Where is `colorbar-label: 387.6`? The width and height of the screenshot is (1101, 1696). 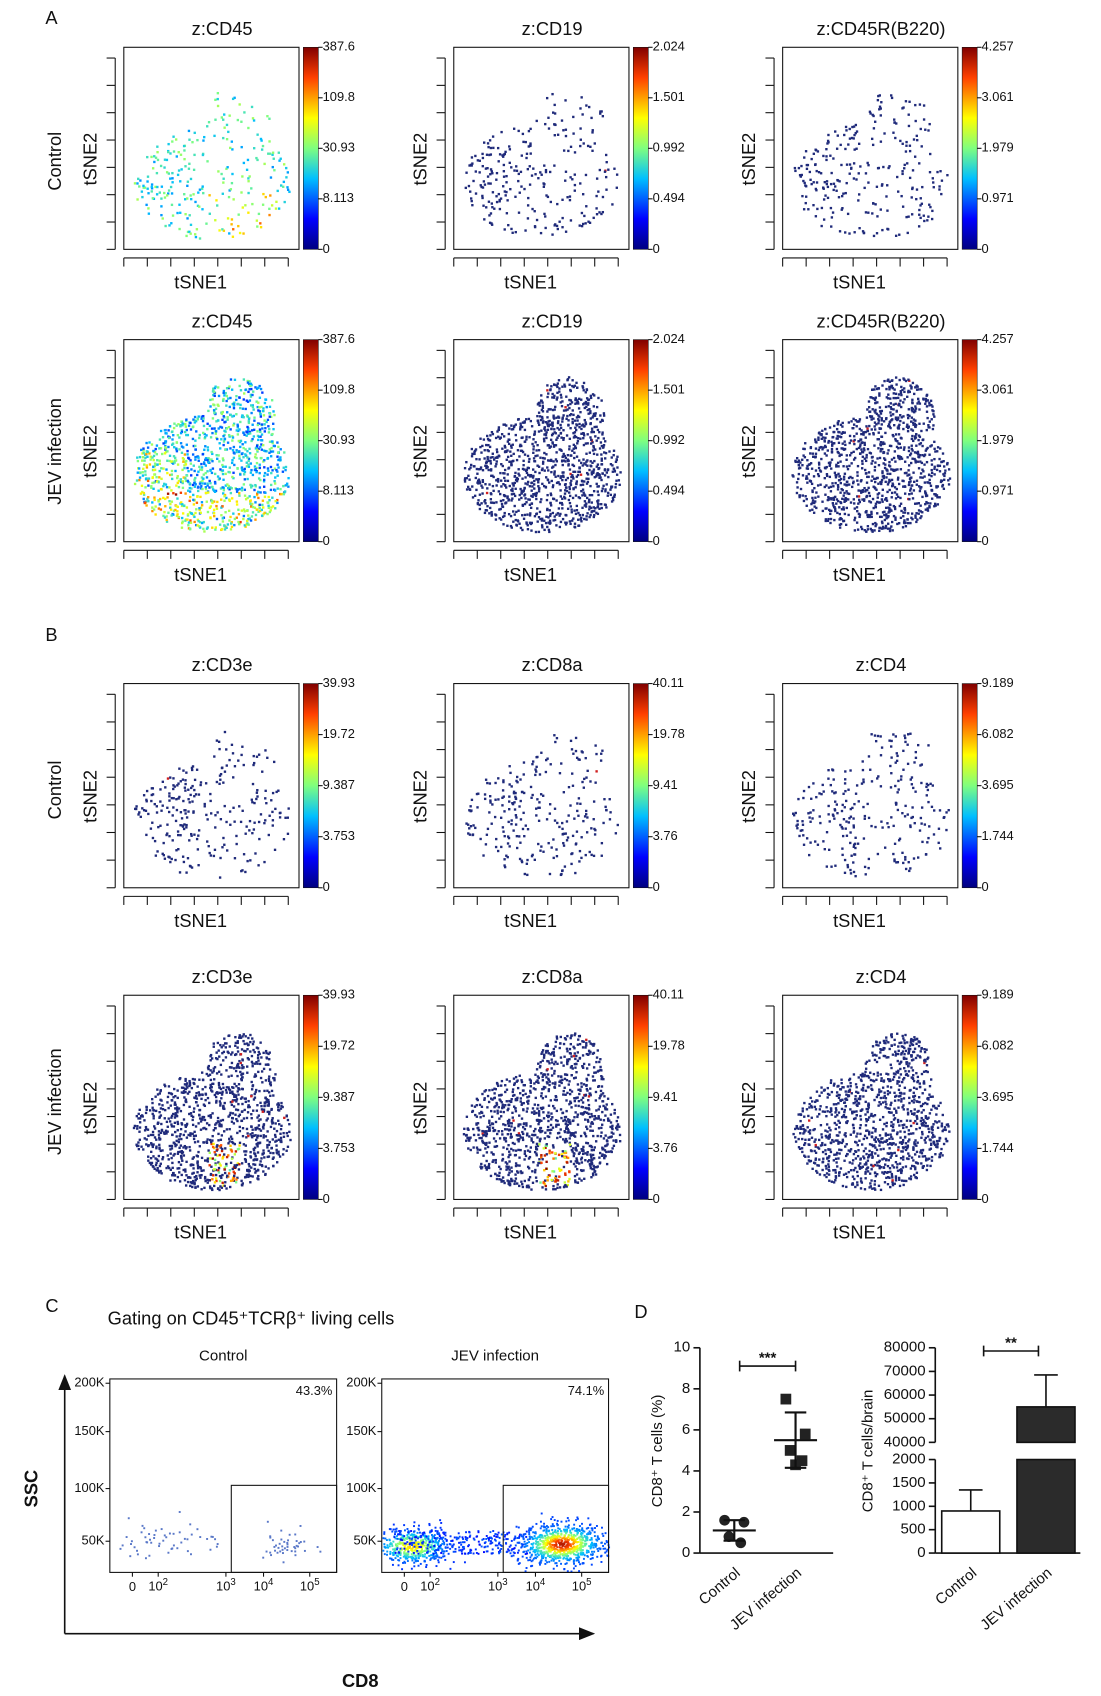 colorbar-label: 387.6 is located at coordinates (339, 46).